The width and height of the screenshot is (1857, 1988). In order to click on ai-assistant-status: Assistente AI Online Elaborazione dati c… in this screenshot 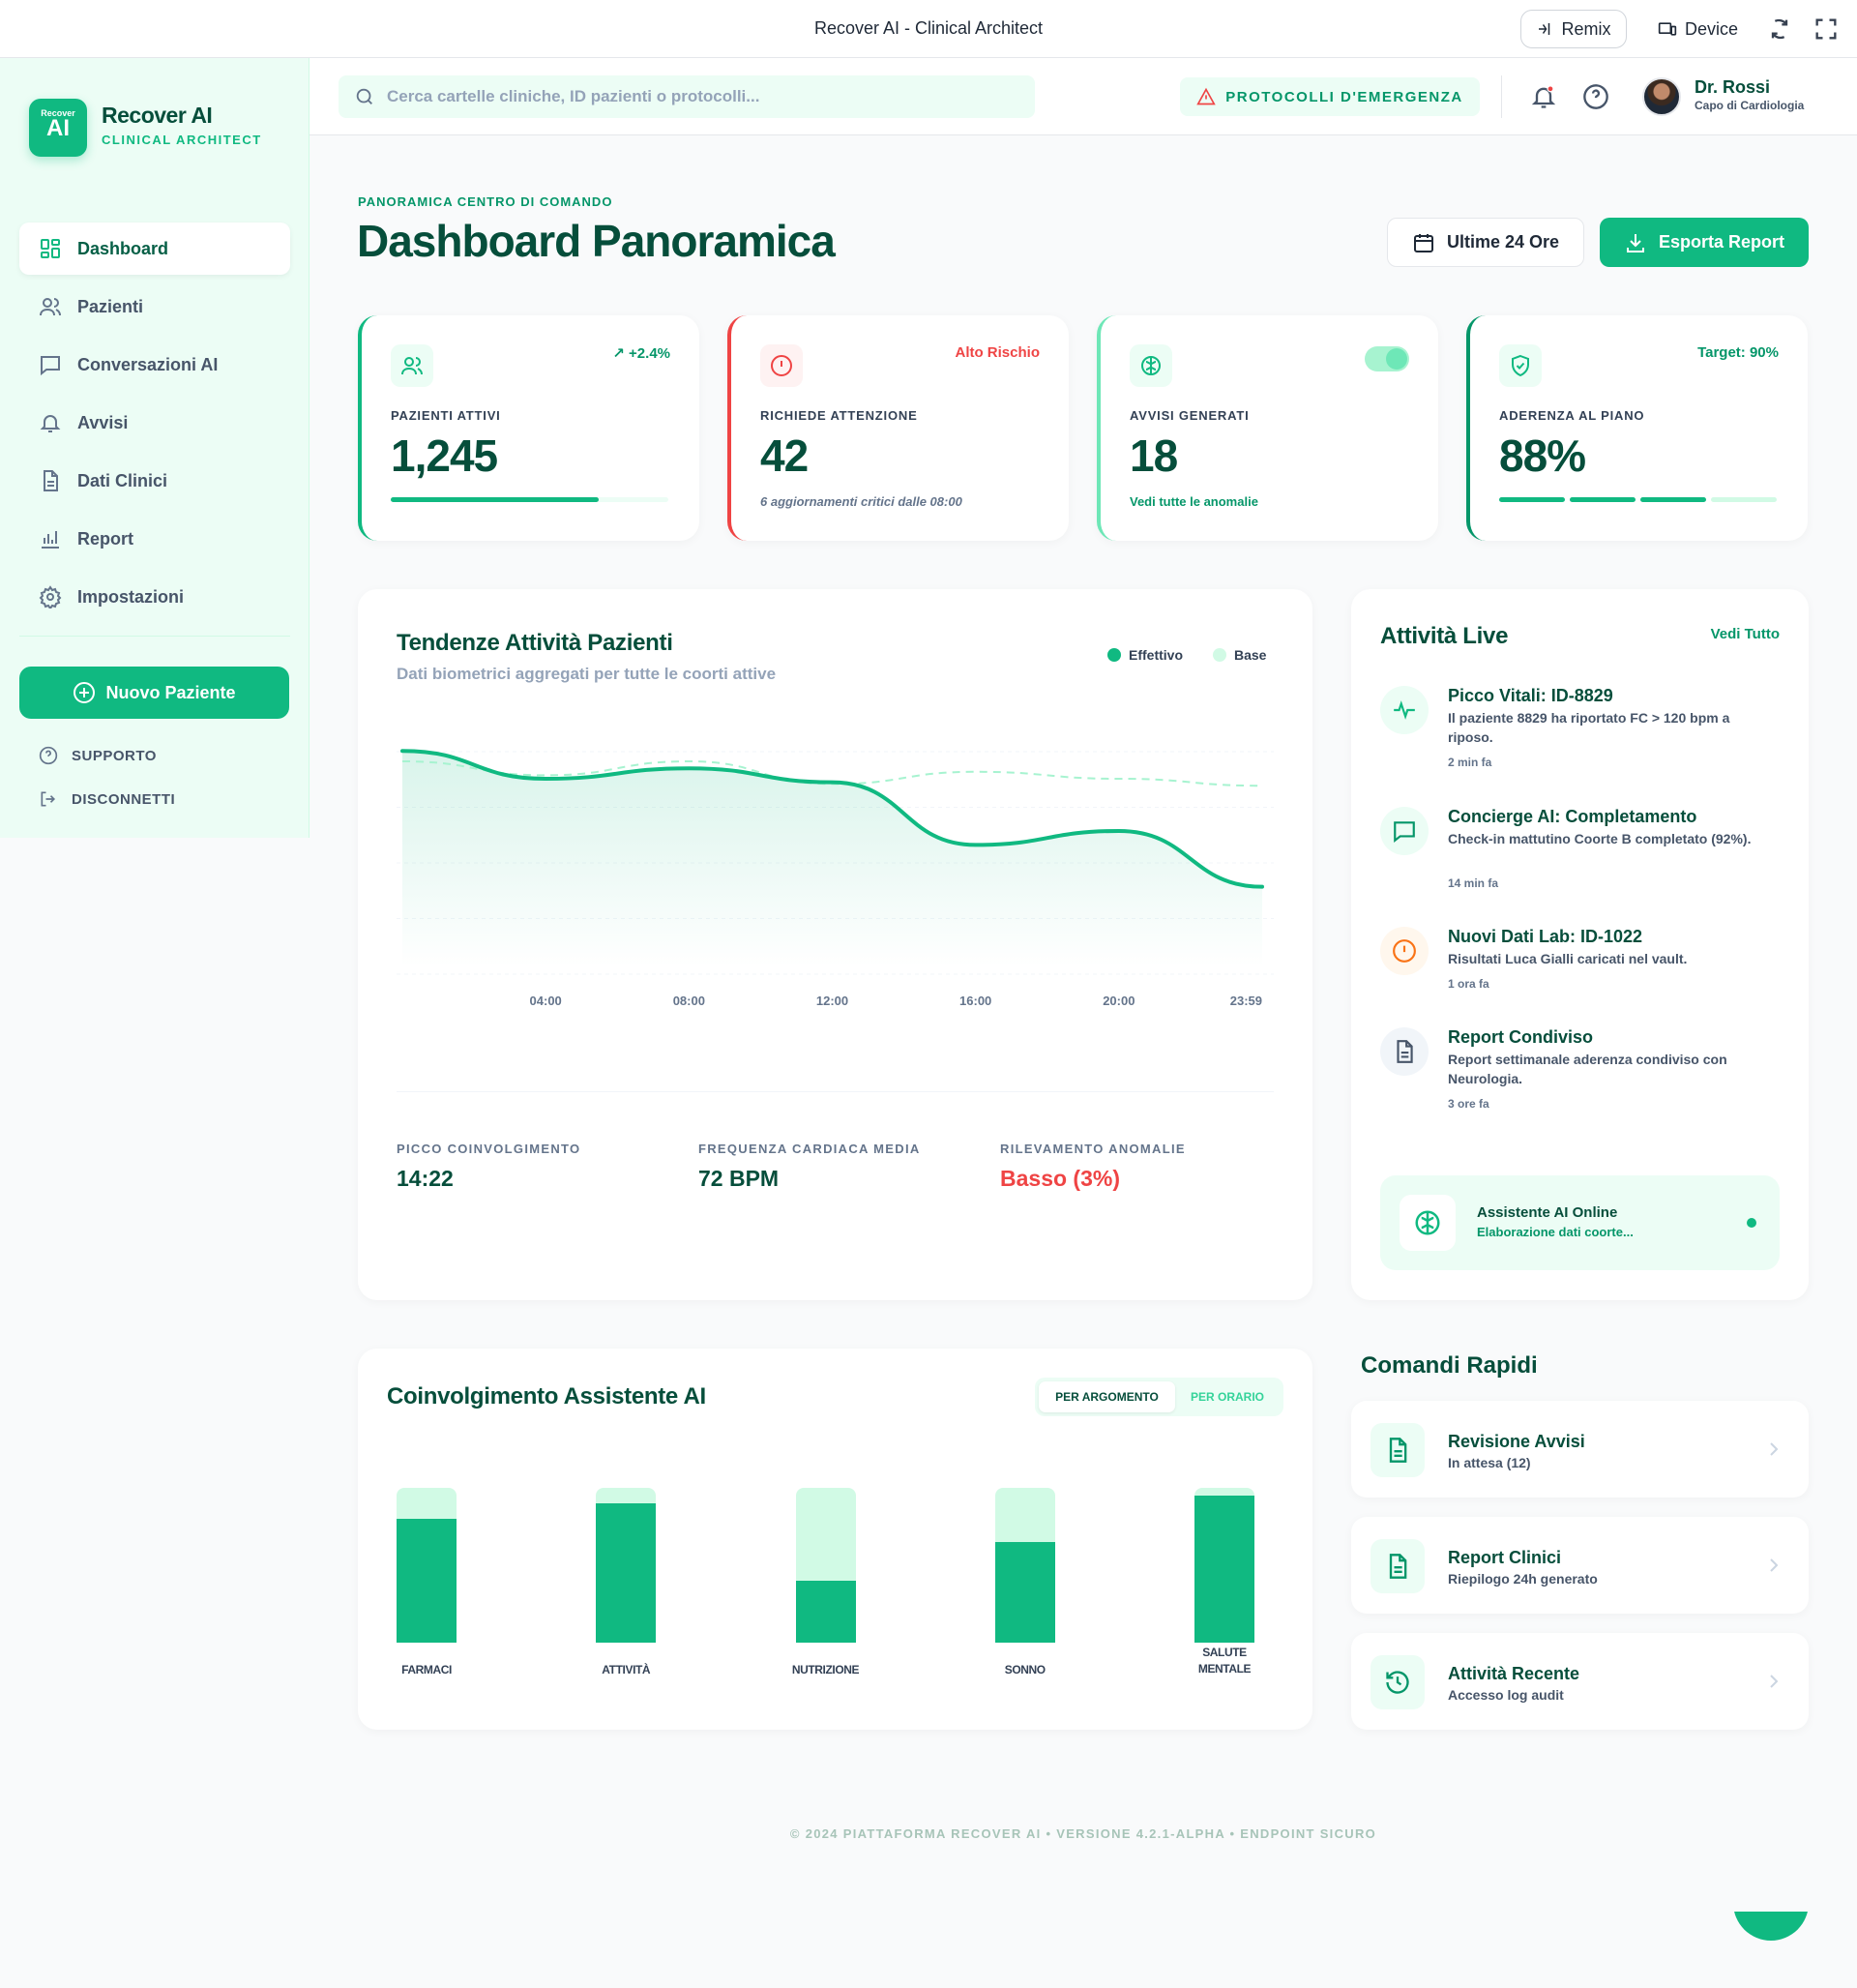, I will do `click(1580, 1222)`.